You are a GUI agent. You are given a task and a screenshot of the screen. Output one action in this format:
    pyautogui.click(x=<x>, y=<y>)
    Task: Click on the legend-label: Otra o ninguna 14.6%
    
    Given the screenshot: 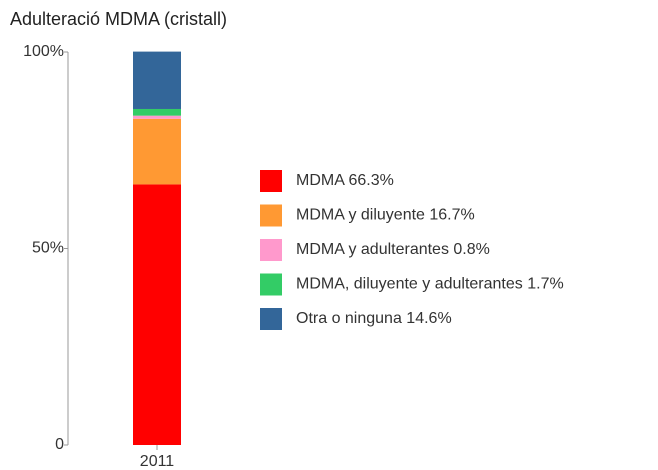 What is the action you would take?
    pyautogui.click(x=374, y=318)
    